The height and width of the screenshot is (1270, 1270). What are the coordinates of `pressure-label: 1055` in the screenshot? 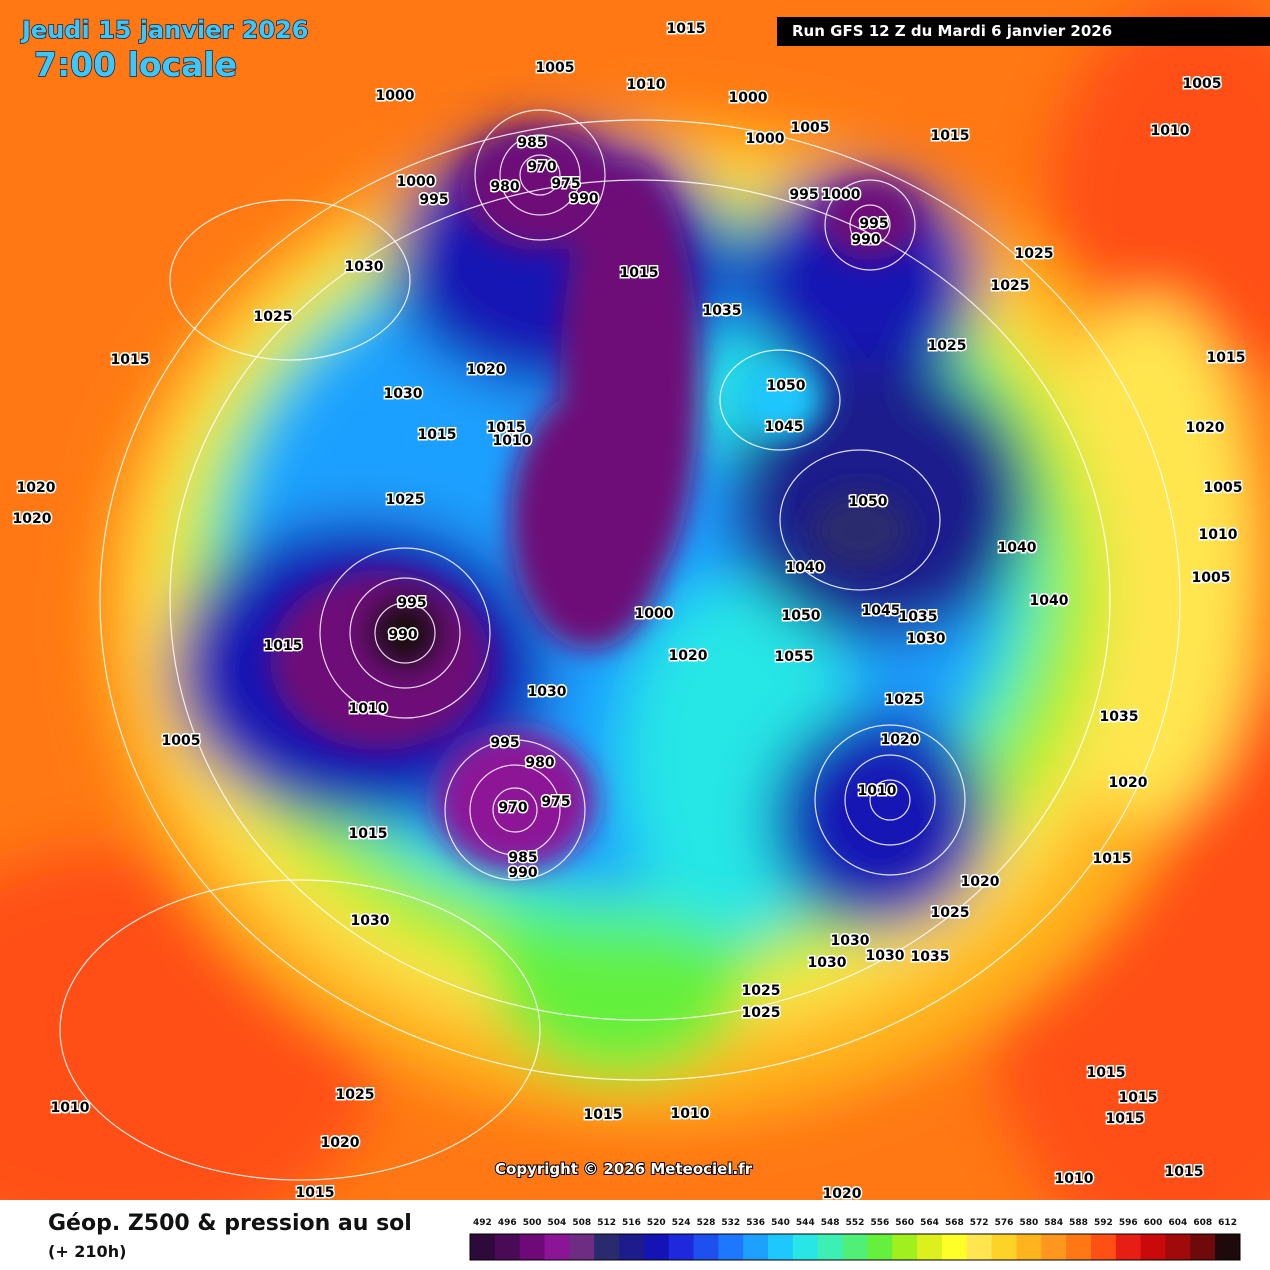 It's located at (794, 657).